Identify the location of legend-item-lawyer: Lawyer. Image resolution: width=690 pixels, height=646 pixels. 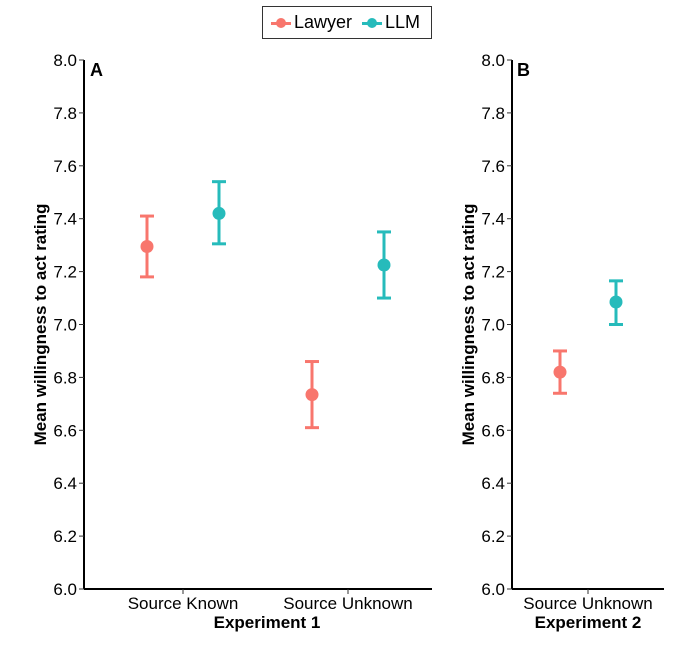
(311, 22).